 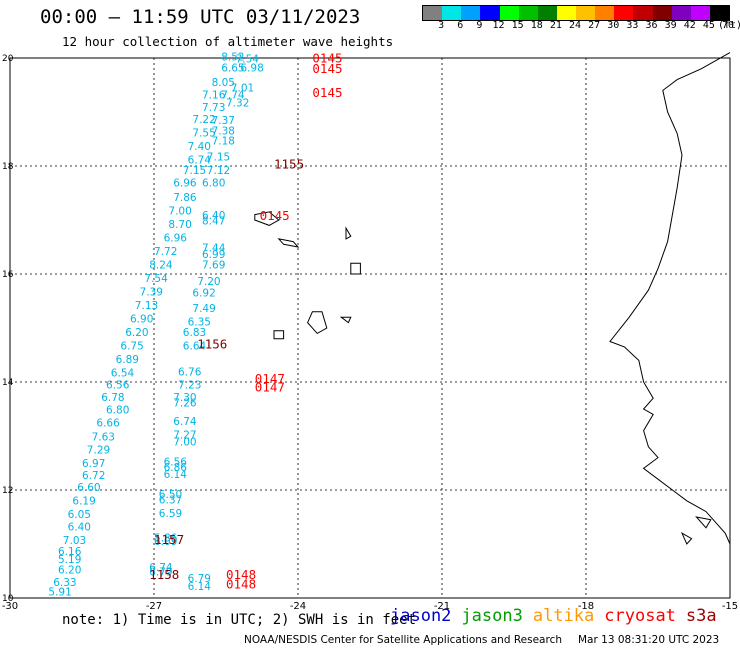 What do you see at coordinates (208, 282) in the screenshot?
I see `wave-height-label: 7.20` at bounding box center [208, 282].